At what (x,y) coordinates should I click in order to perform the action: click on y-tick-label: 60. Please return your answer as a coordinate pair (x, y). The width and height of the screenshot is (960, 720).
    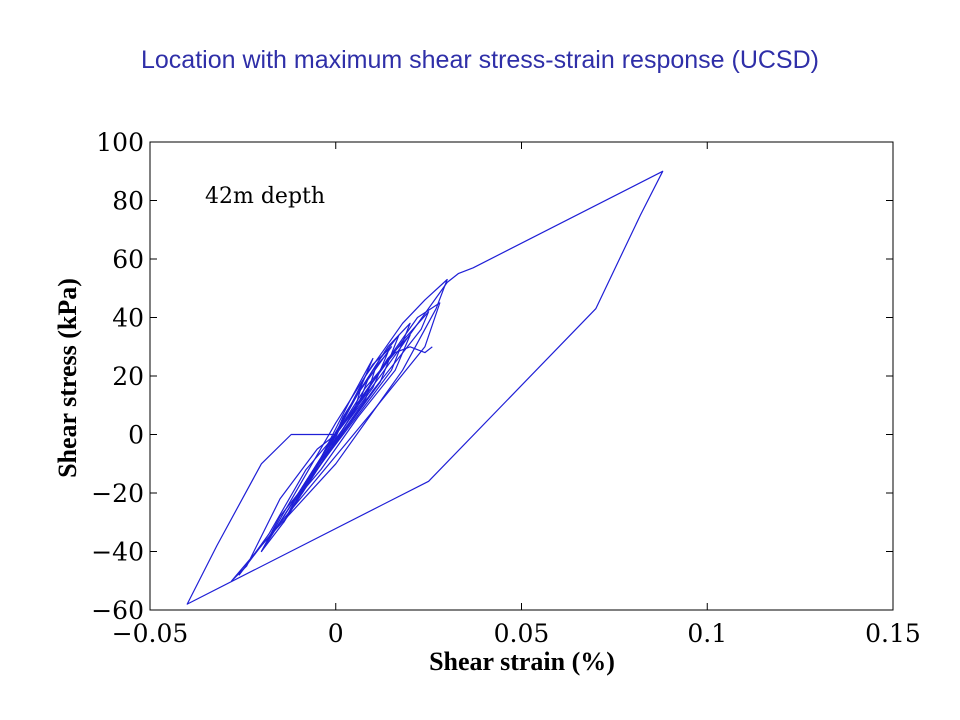
    Looking at the image, I should click on (128, 259).